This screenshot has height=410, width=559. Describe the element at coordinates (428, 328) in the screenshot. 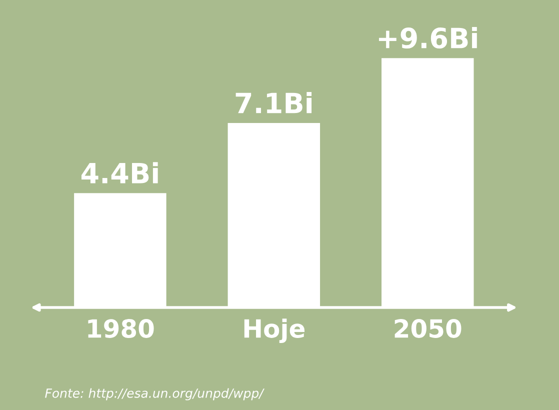

I see `x-tick-label: 2050` at that location.